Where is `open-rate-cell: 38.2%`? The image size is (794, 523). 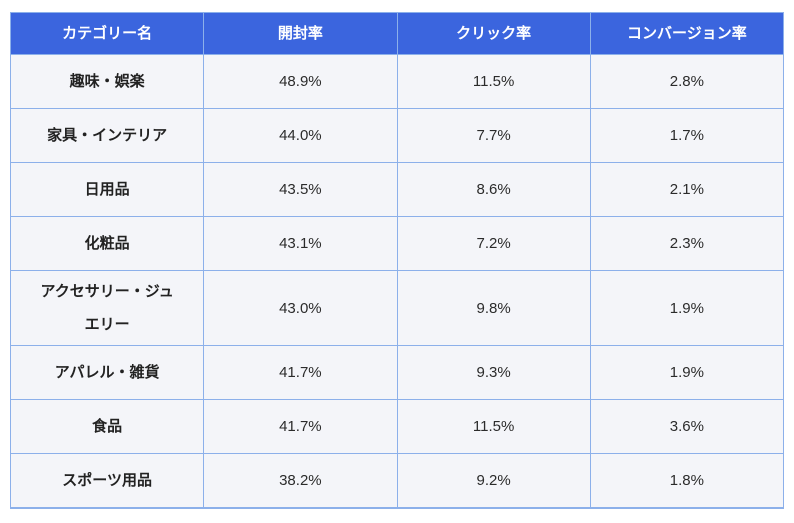 open-rate-cell: 38.2% is located at coordinates (300, 481).